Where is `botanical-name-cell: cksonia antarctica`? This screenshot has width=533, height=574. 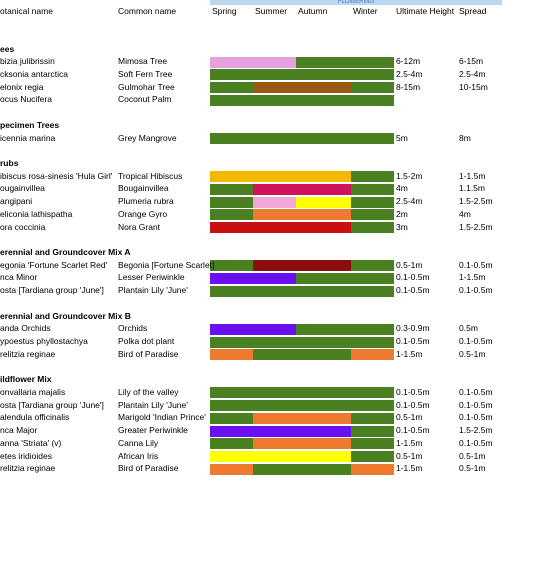 botanical-name-cell: cksonia antarctica is located at coordinates (34, 73).